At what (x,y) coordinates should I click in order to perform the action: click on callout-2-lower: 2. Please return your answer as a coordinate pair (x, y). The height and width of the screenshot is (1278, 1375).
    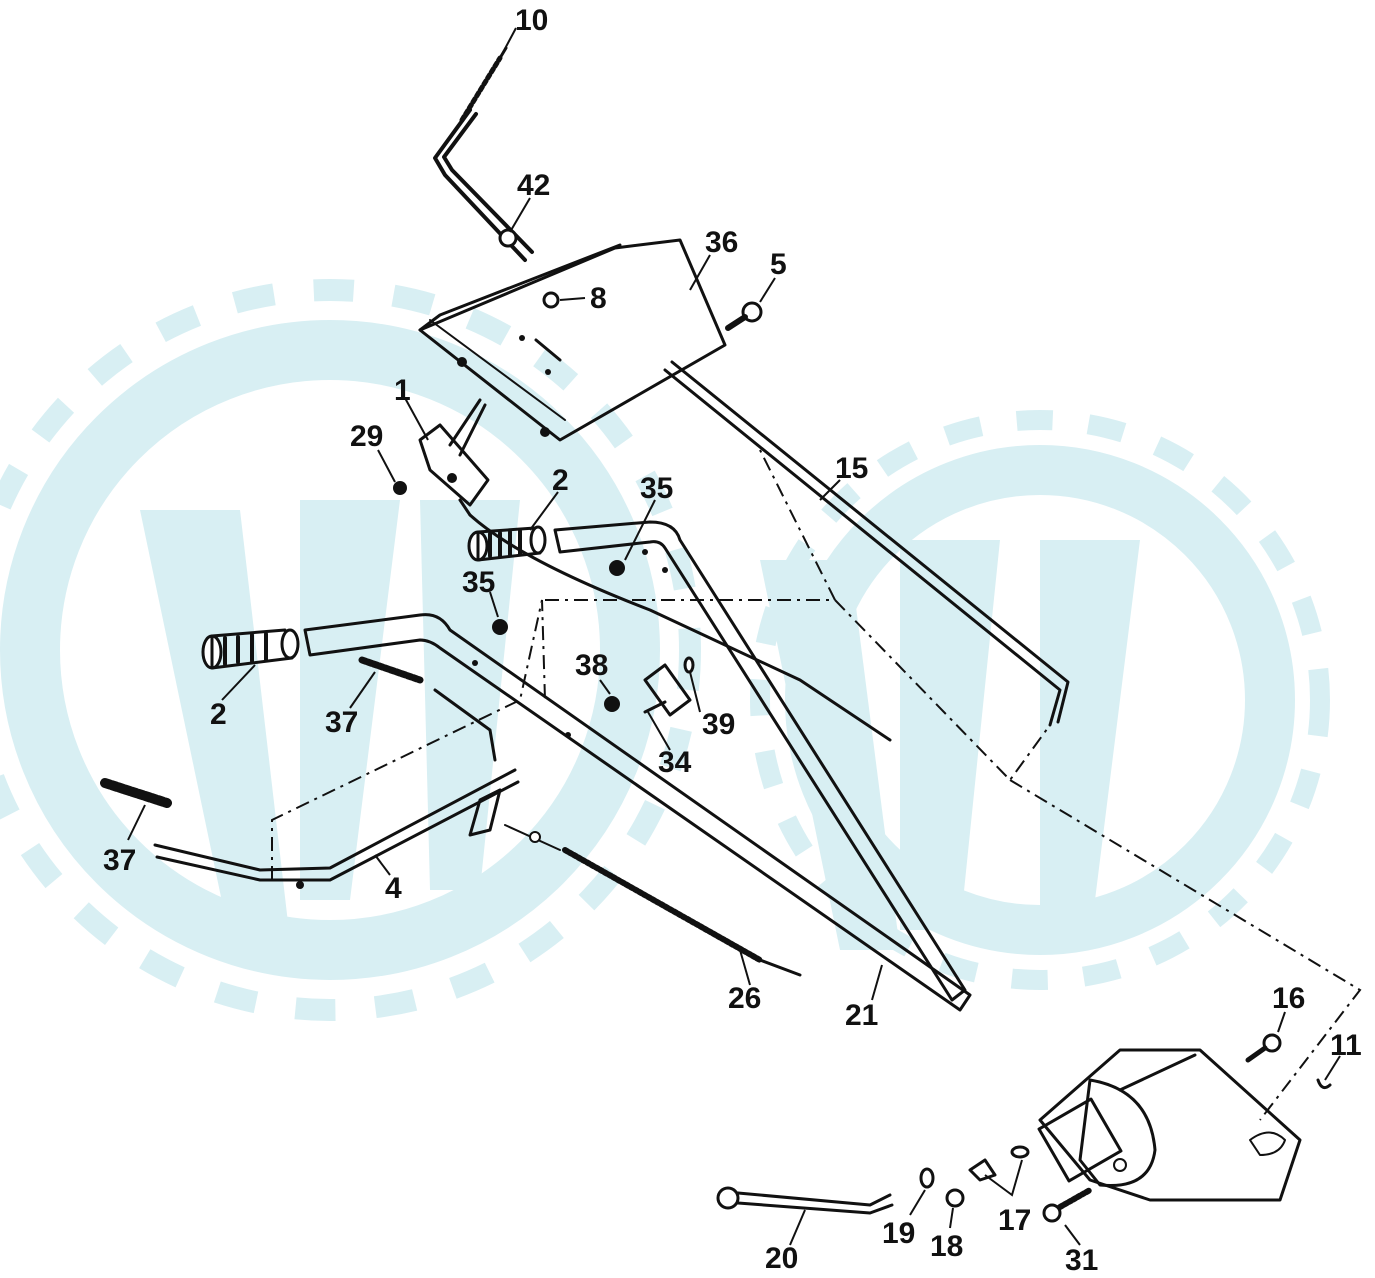
    Looking at the image, I should click on (218, 714).